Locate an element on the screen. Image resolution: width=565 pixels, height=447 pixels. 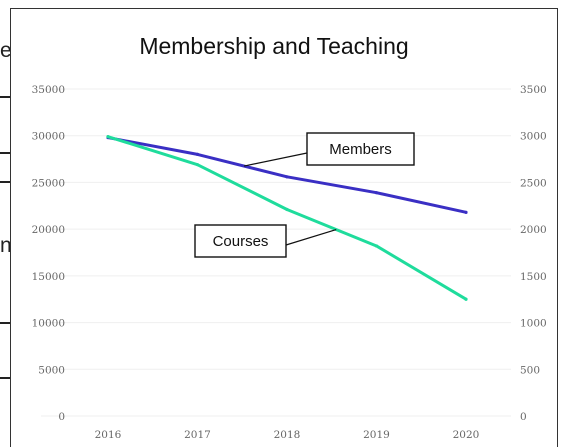
left-tick-label: 5000 is located at coordinates (51, 370).